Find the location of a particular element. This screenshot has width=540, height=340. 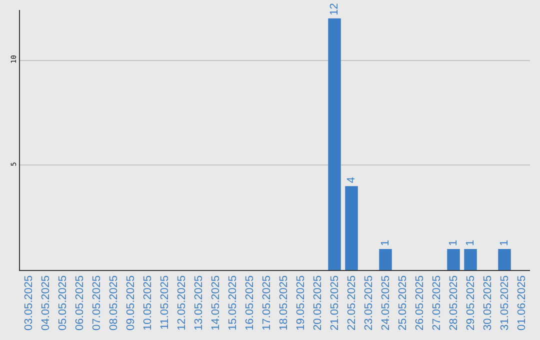

x-tick-label: 15.05.2025 is located at coordinates (233, 302).